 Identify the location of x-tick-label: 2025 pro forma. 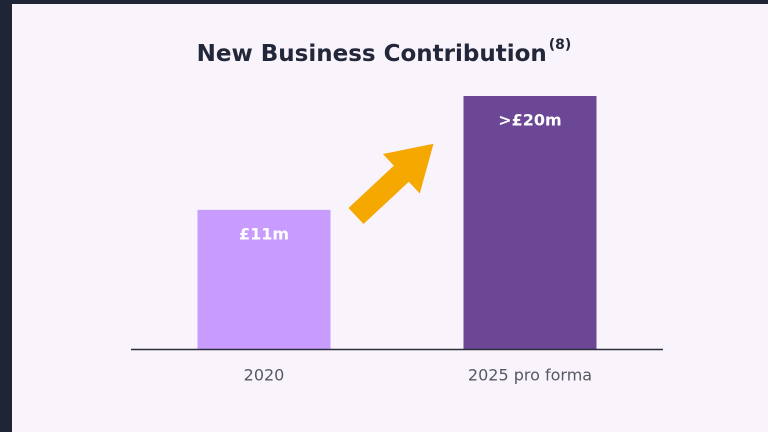
(530, 375).